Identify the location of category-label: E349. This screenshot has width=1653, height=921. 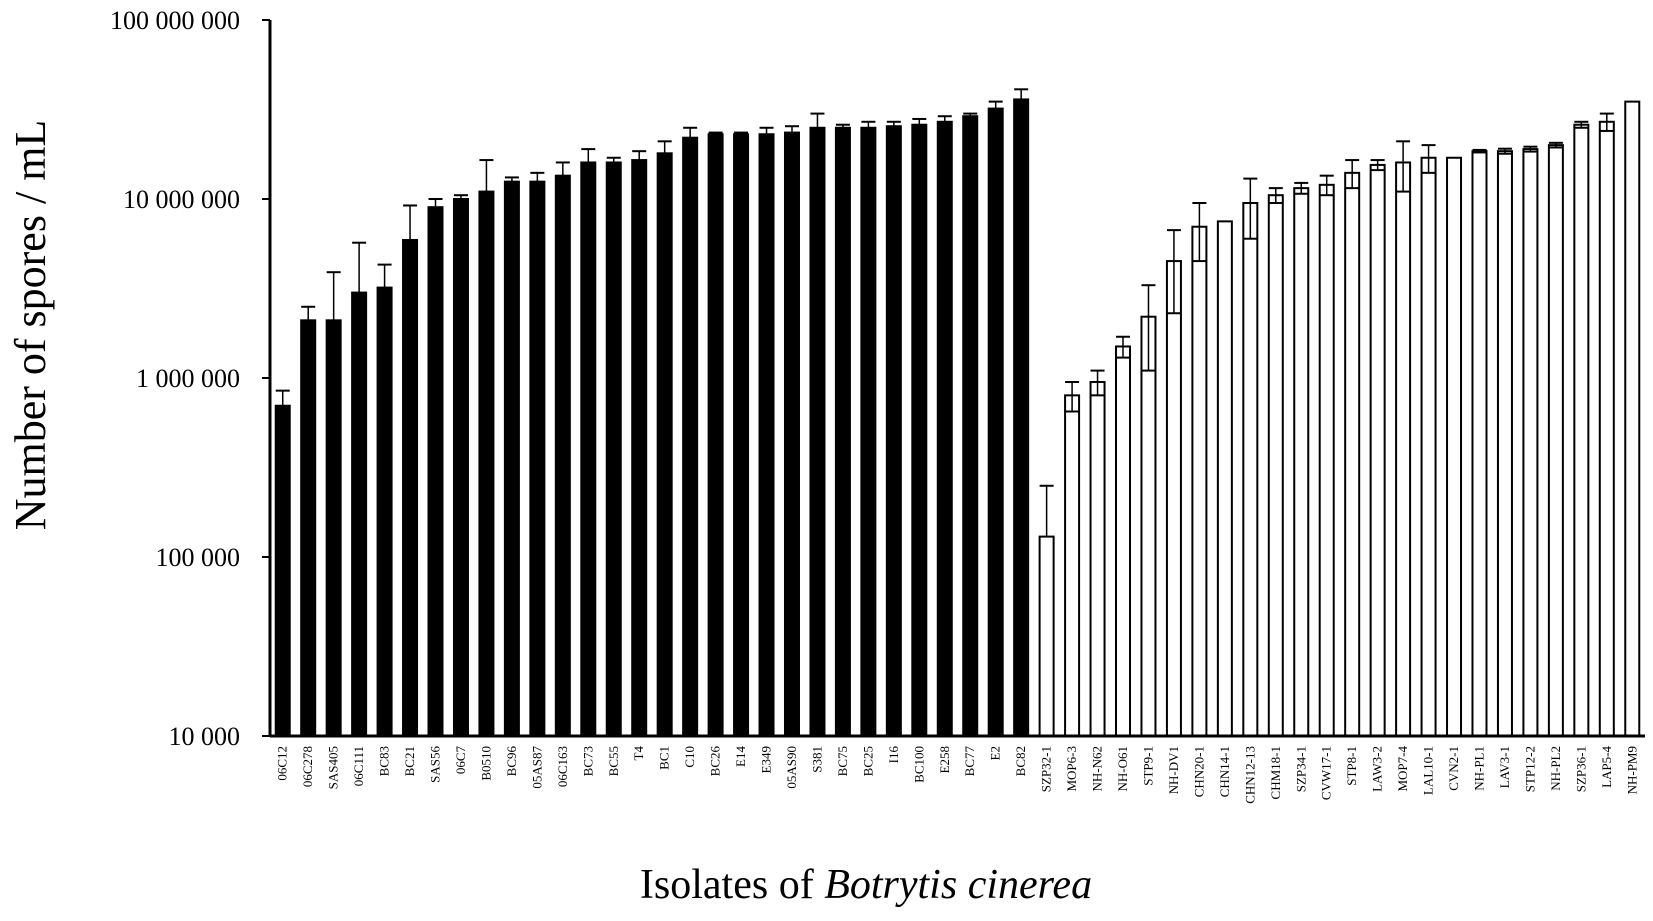
(766, 759).